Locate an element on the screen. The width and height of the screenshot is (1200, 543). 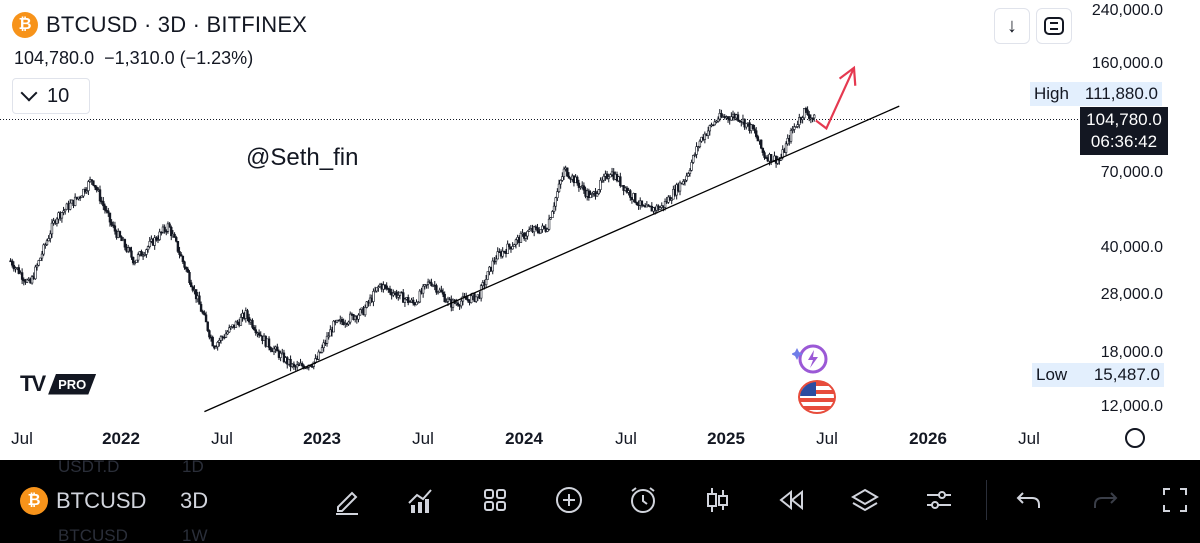
chevron-down-icon is located at coordinates (29, 93).